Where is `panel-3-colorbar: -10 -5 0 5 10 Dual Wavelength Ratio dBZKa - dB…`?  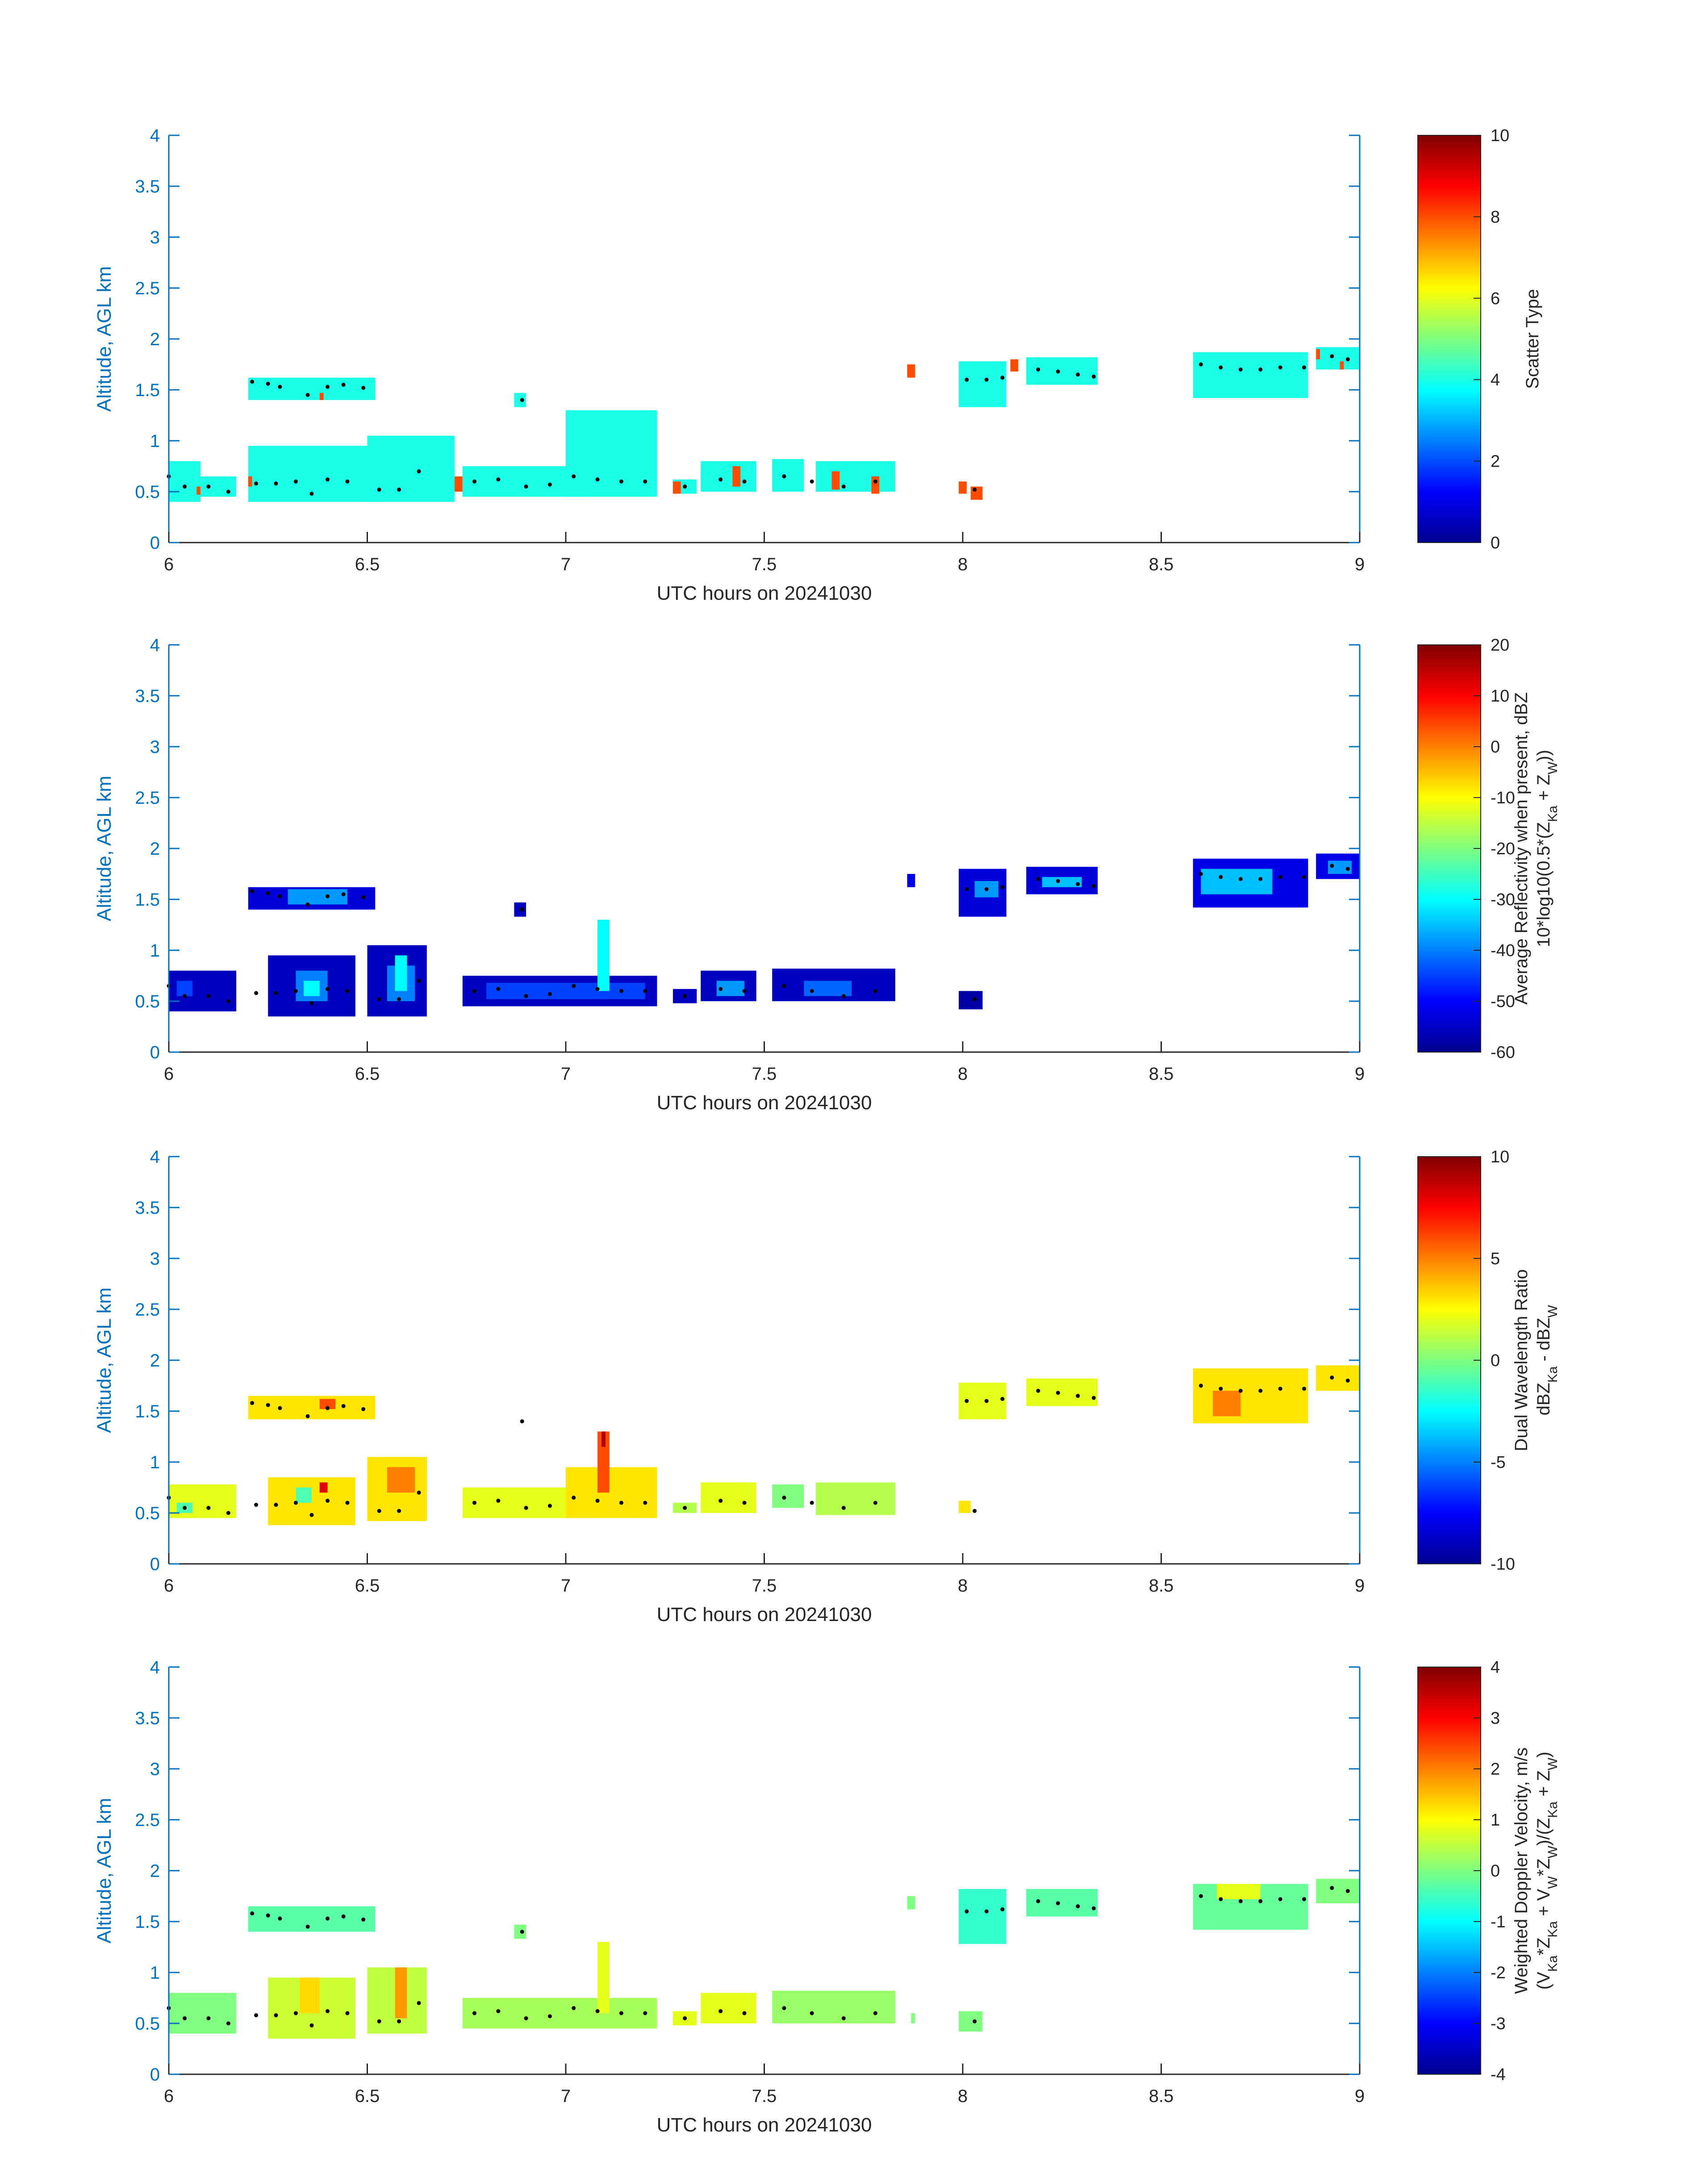
panel-3-colorbar: -10 -5 0 5 10 Dual Wavelength Ratio dBZKa - dB… is located at coordinates (1488, 1361).